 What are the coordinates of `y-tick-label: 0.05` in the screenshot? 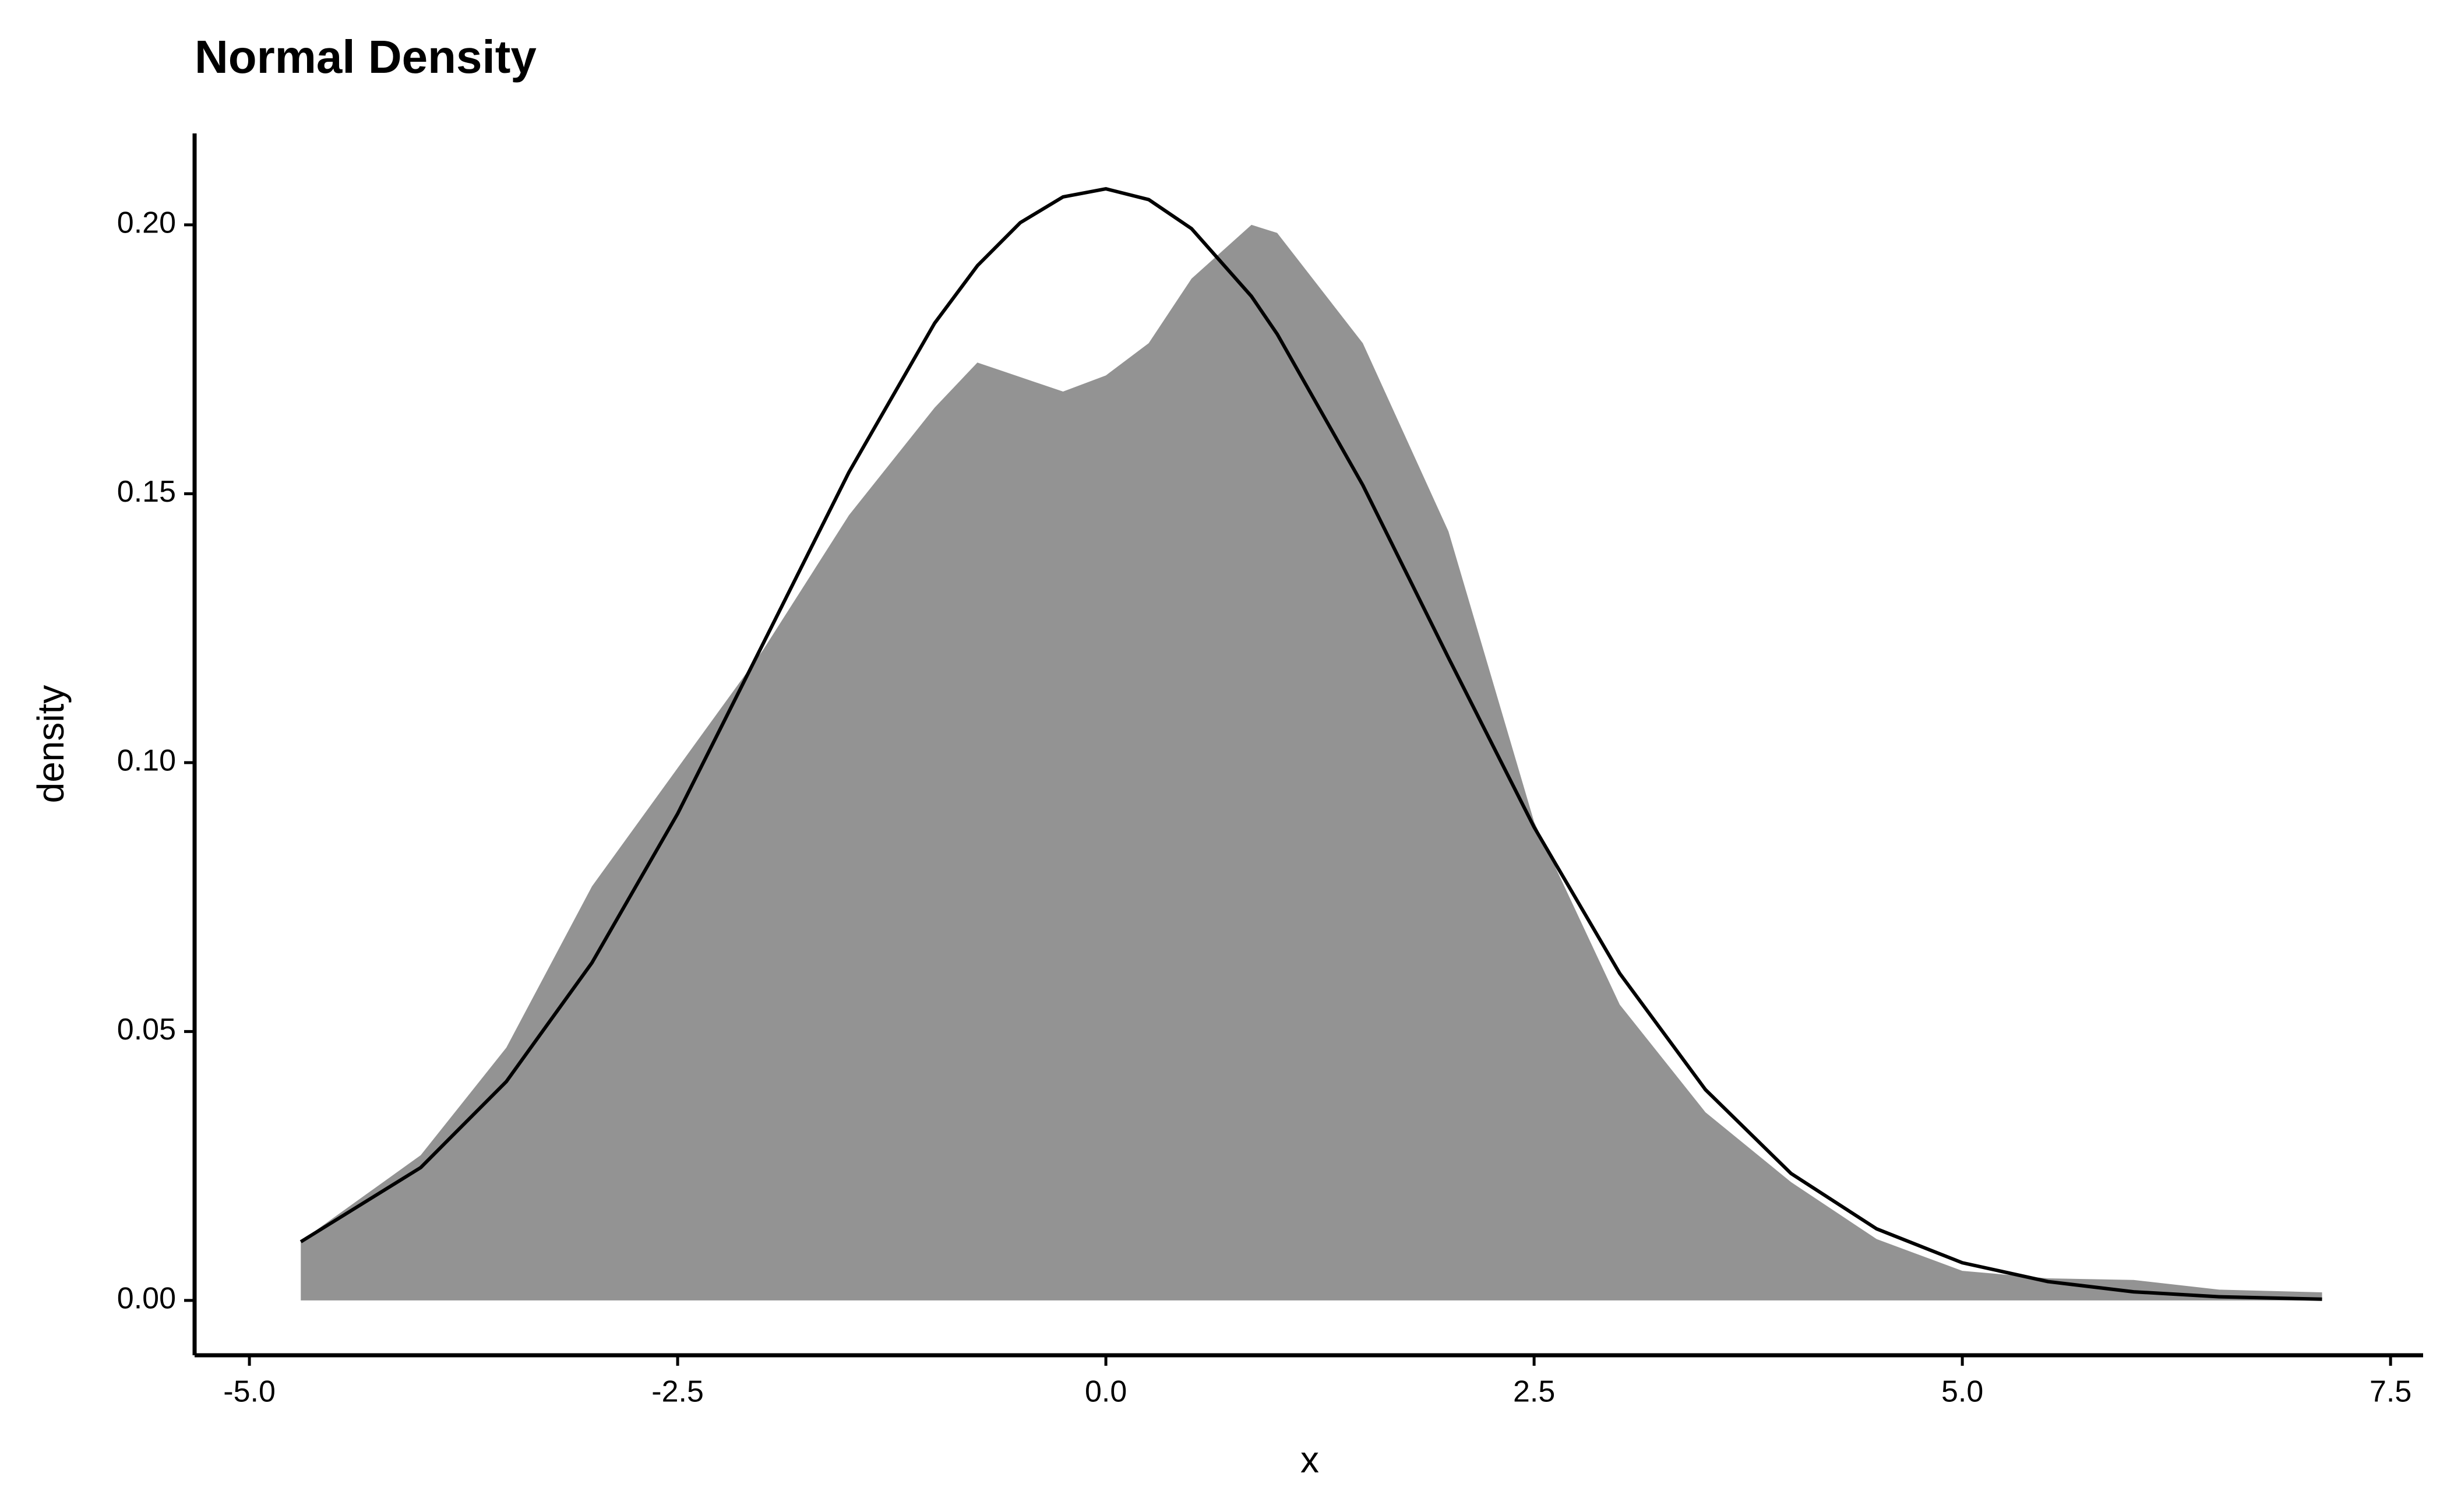 It's located at (146, 1029).